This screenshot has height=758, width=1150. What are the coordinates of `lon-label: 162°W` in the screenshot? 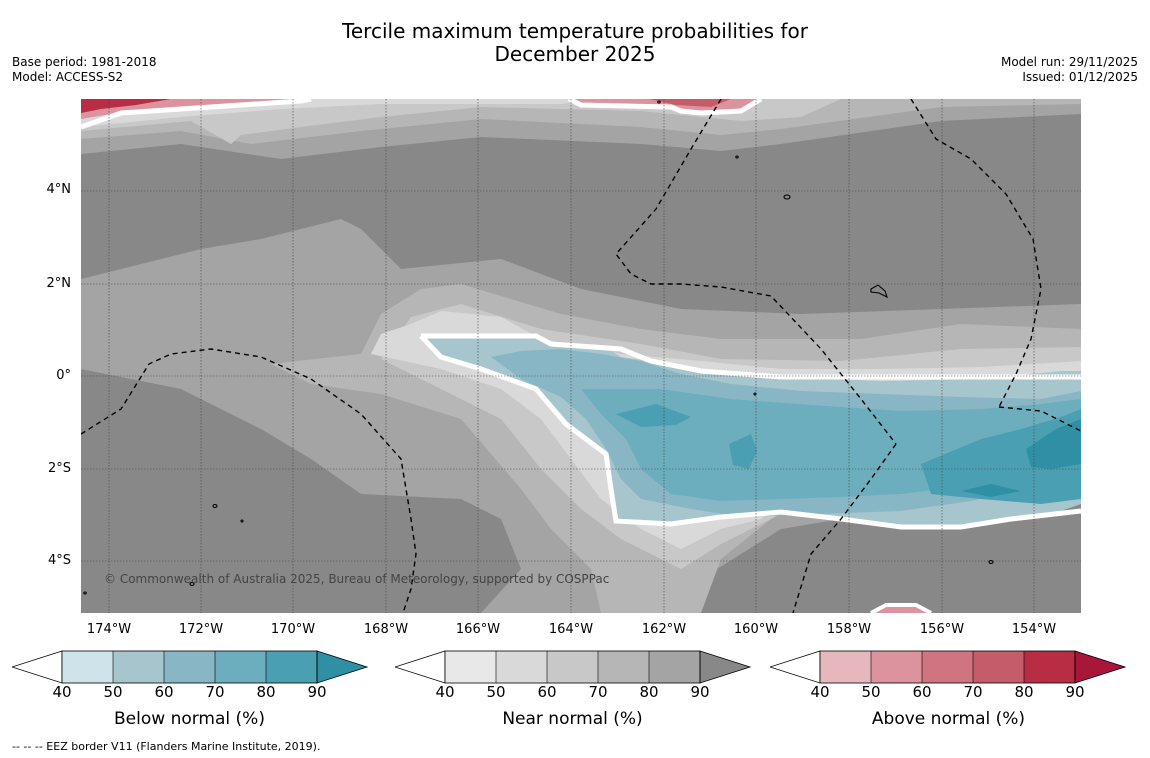 It's located at (664, 629).